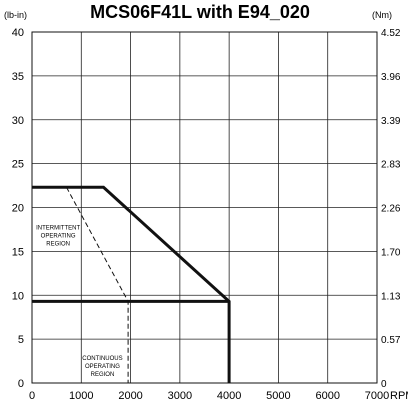 The image size is (408, 406). What do you see at coordinates (180, 396) in the screenshot?
I see `x-tick-label: 3000` at bounding box center [180, 396].